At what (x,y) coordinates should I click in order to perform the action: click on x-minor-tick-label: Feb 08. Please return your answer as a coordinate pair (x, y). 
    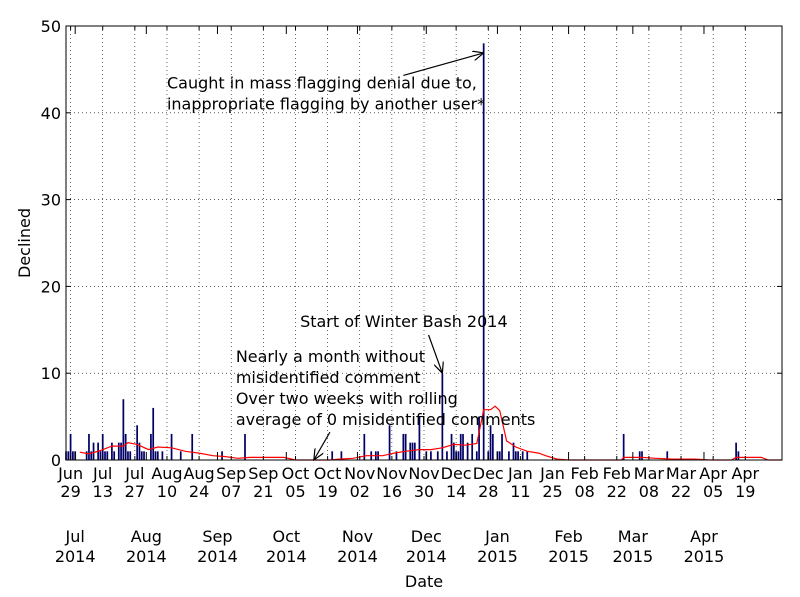
    Looking at the image, I should click on (584, 482).